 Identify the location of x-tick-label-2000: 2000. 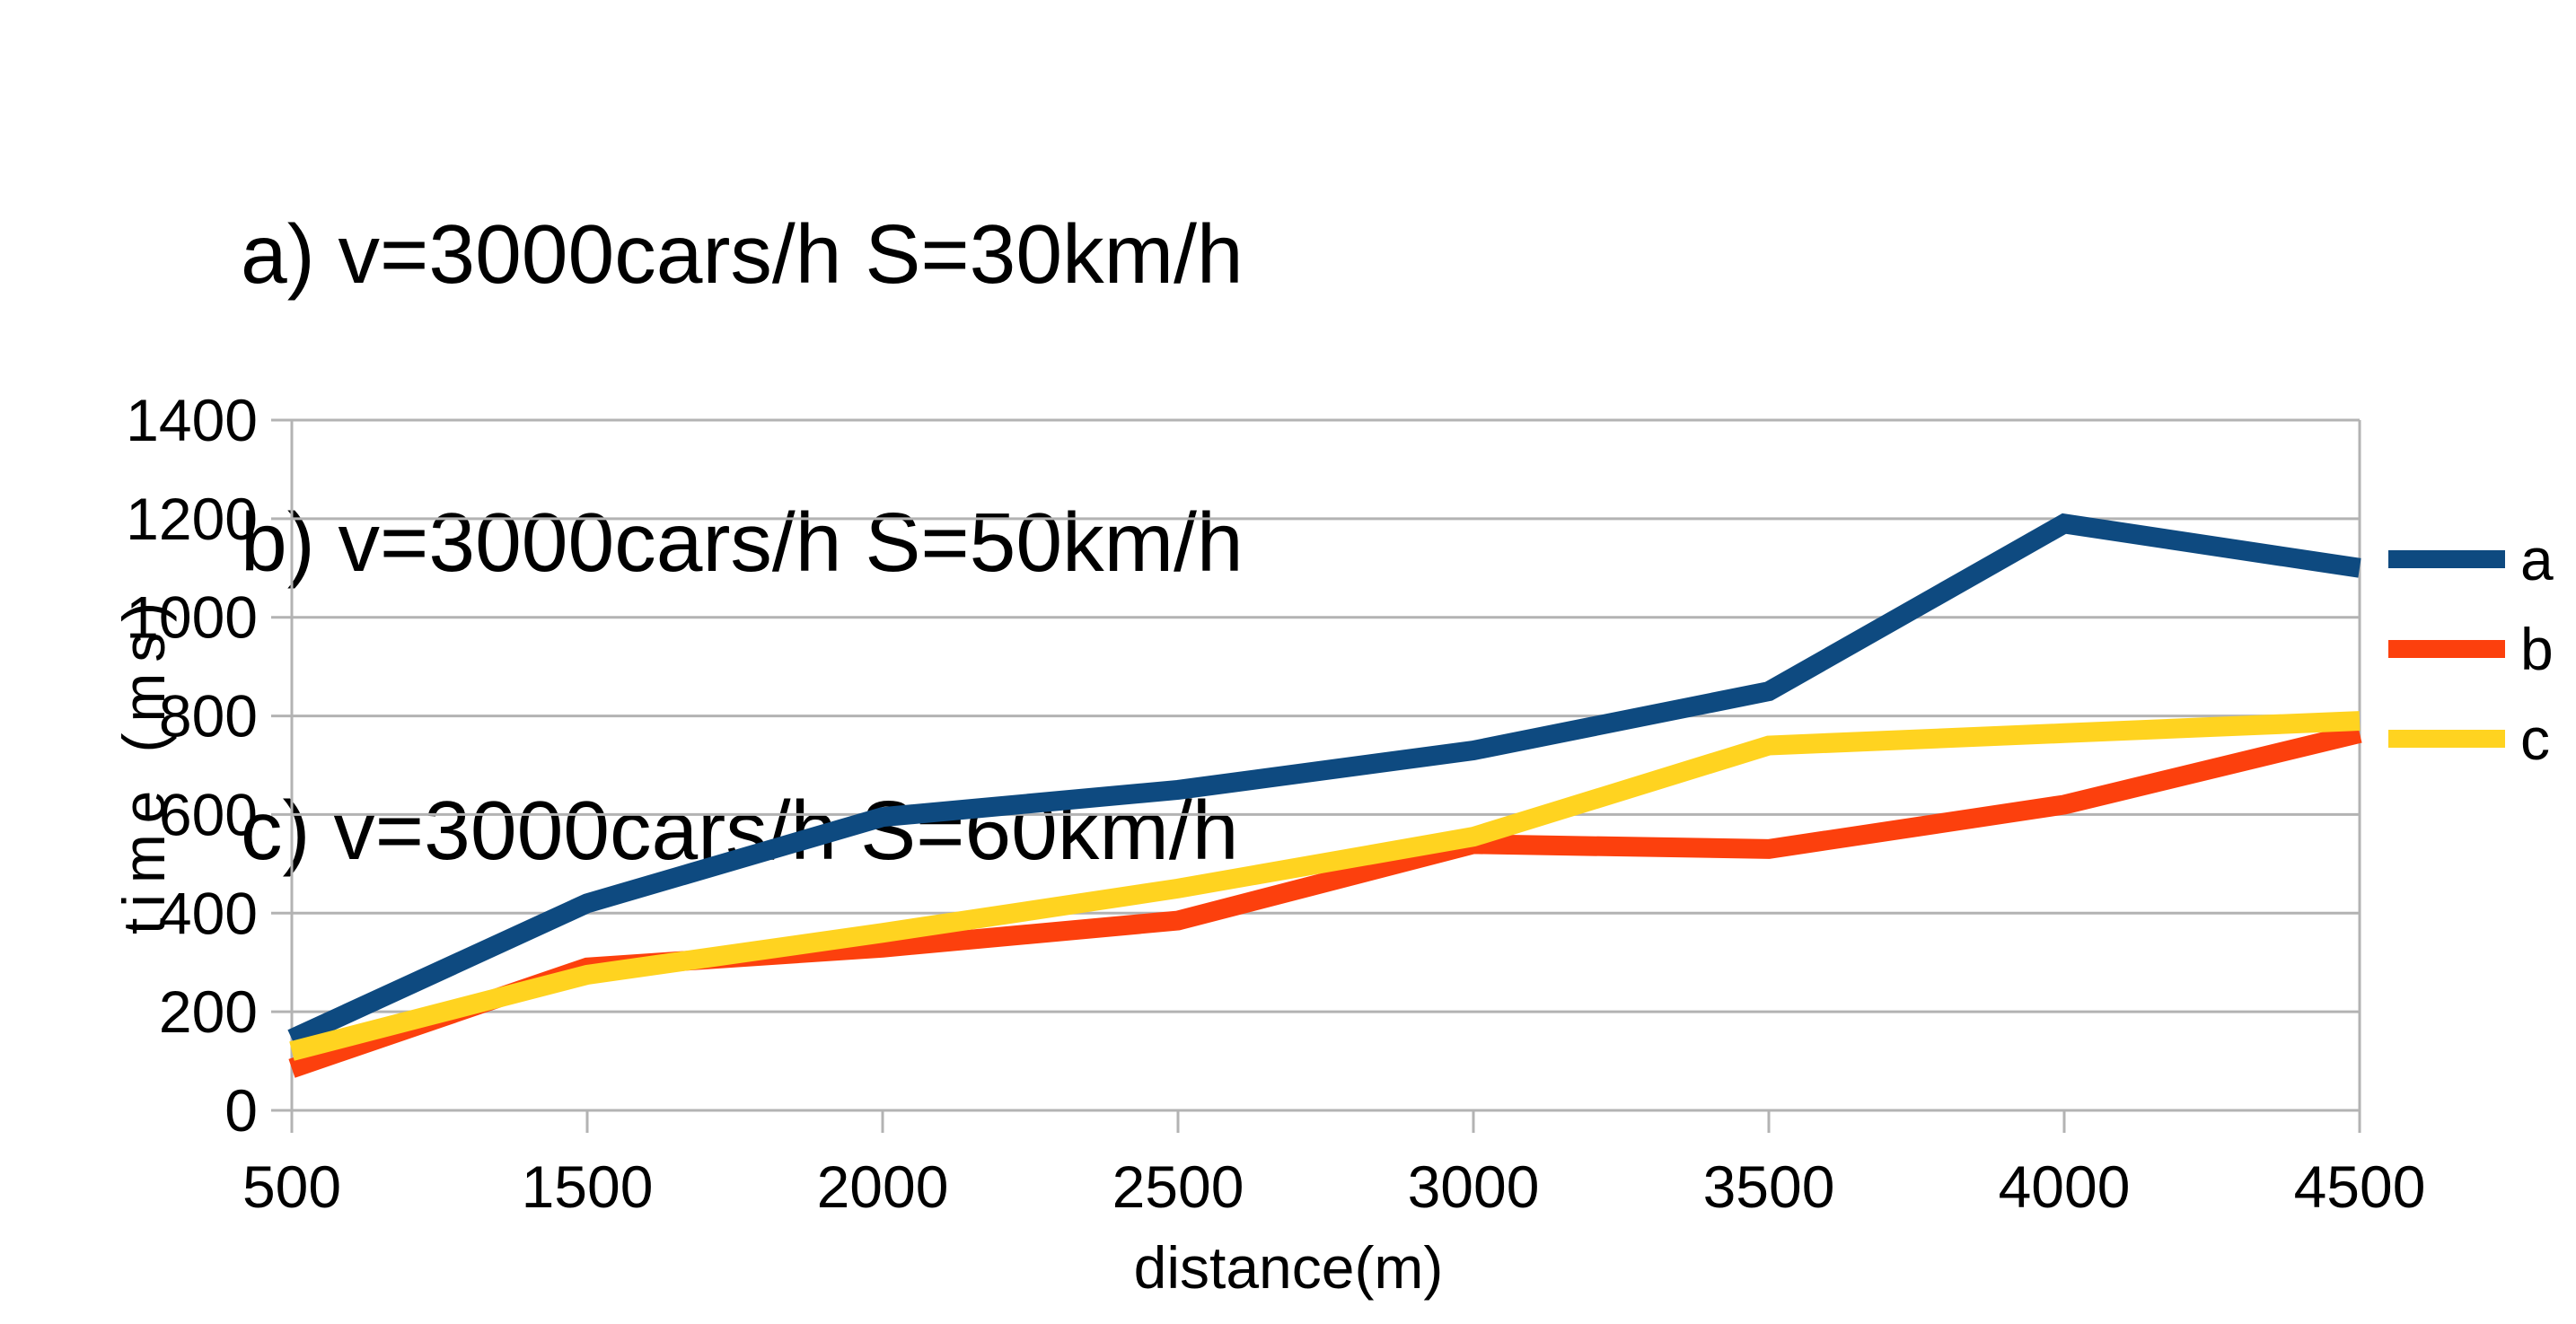
(883, 1186).